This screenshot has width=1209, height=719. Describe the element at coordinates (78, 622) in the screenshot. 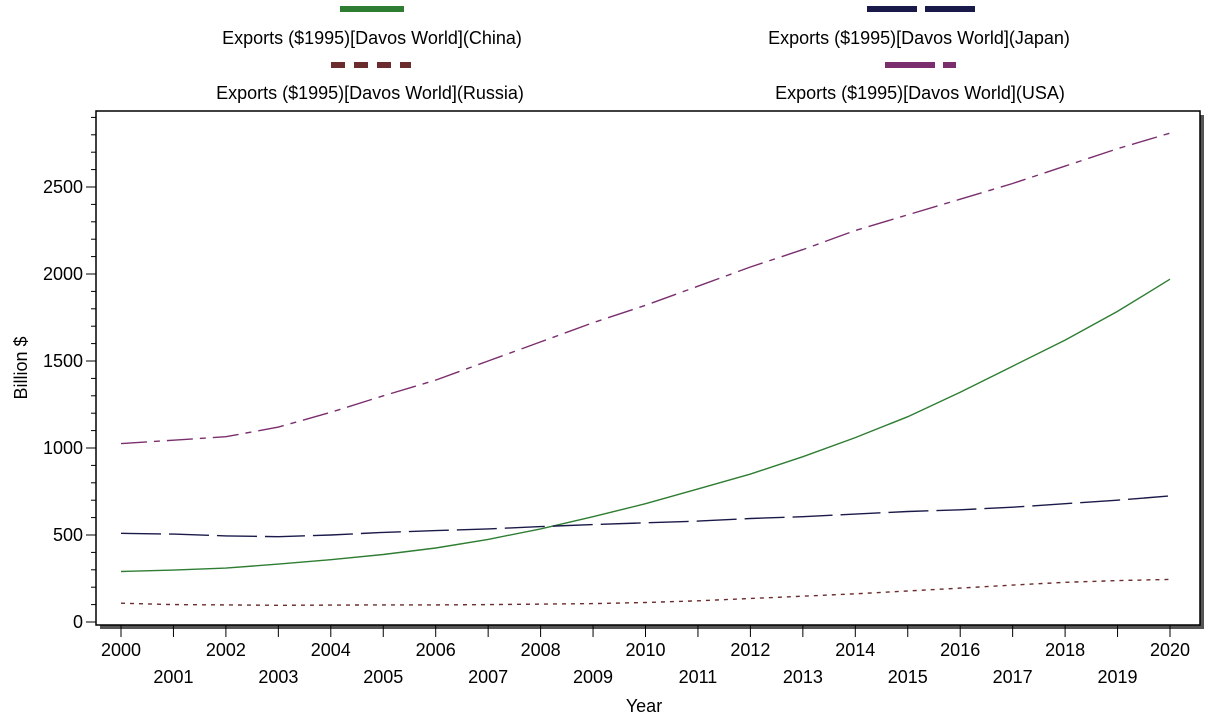

I see `y-tick-label: 0` at that location.